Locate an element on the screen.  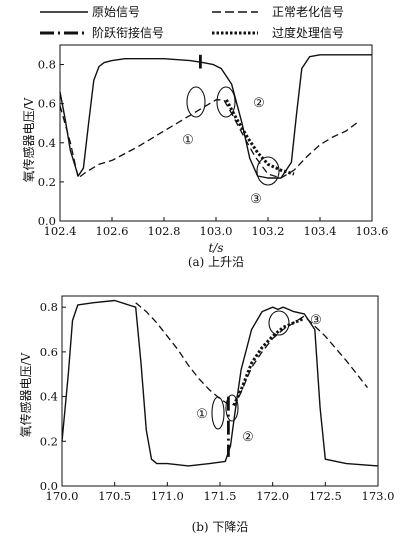
chart-b-xtick-label: 171.0 is located at coordinates (167, 496).